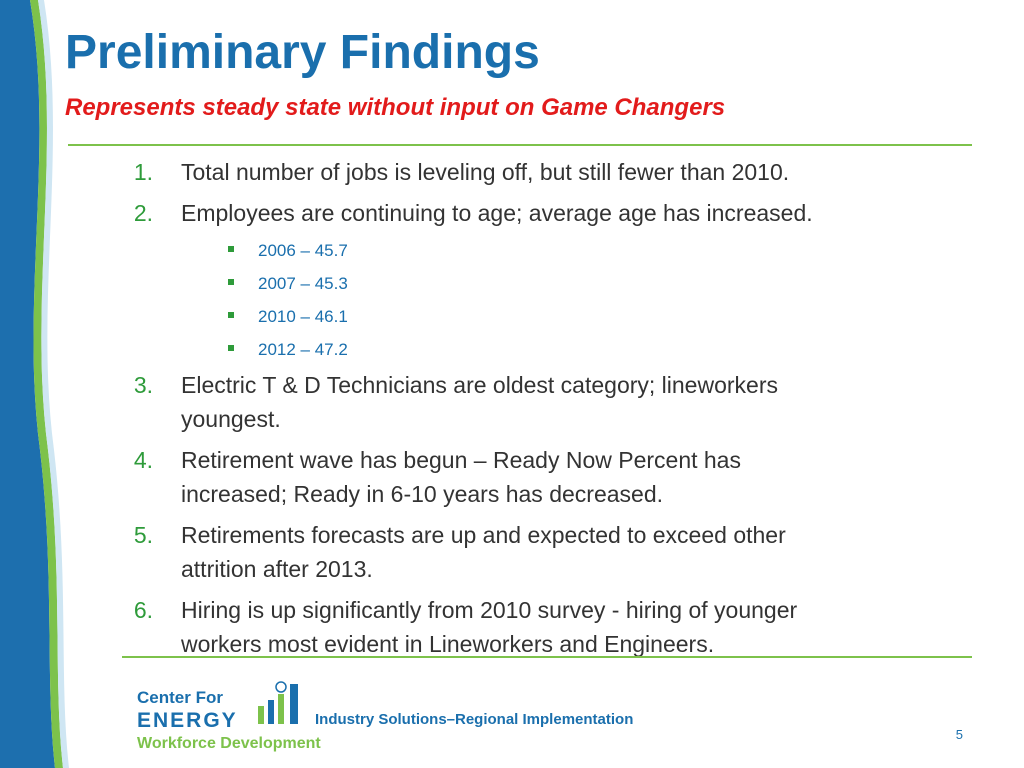  Describe the element at coordinates (187, 720) in the screenshot. I see `logo-line: ENERGY` at that location.